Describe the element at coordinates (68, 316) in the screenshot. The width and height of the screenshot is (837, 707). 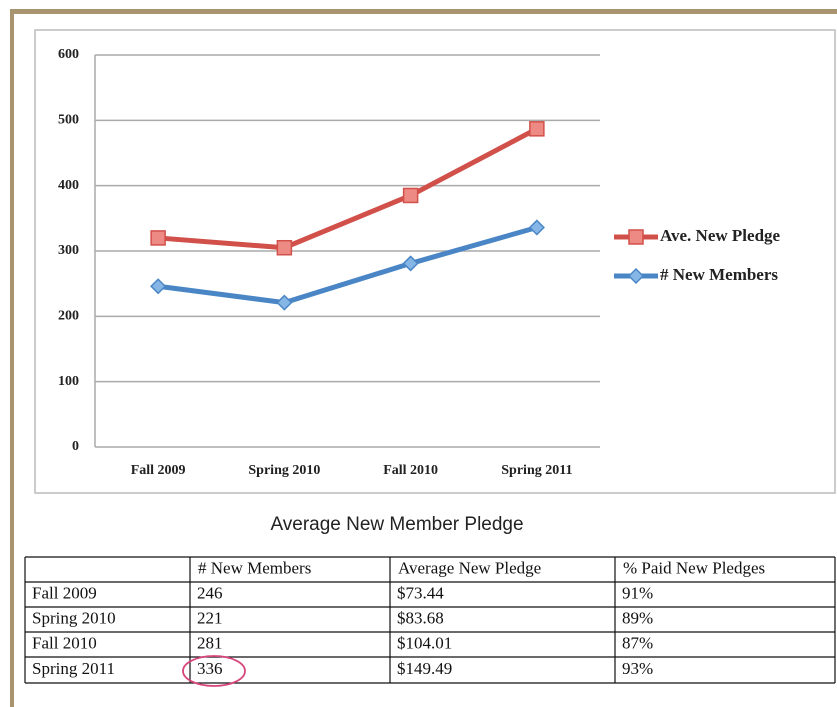
I see `y-tick-label: 200` at that location.